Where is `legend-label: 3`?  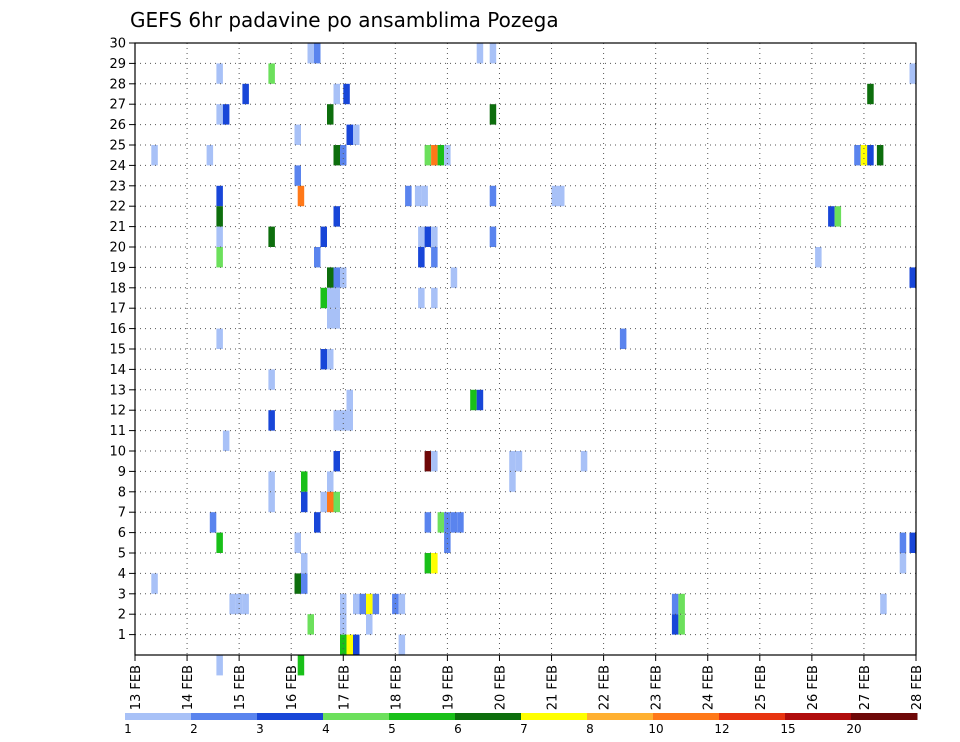 legend-label: 3 is located at coordinates (260, 729).